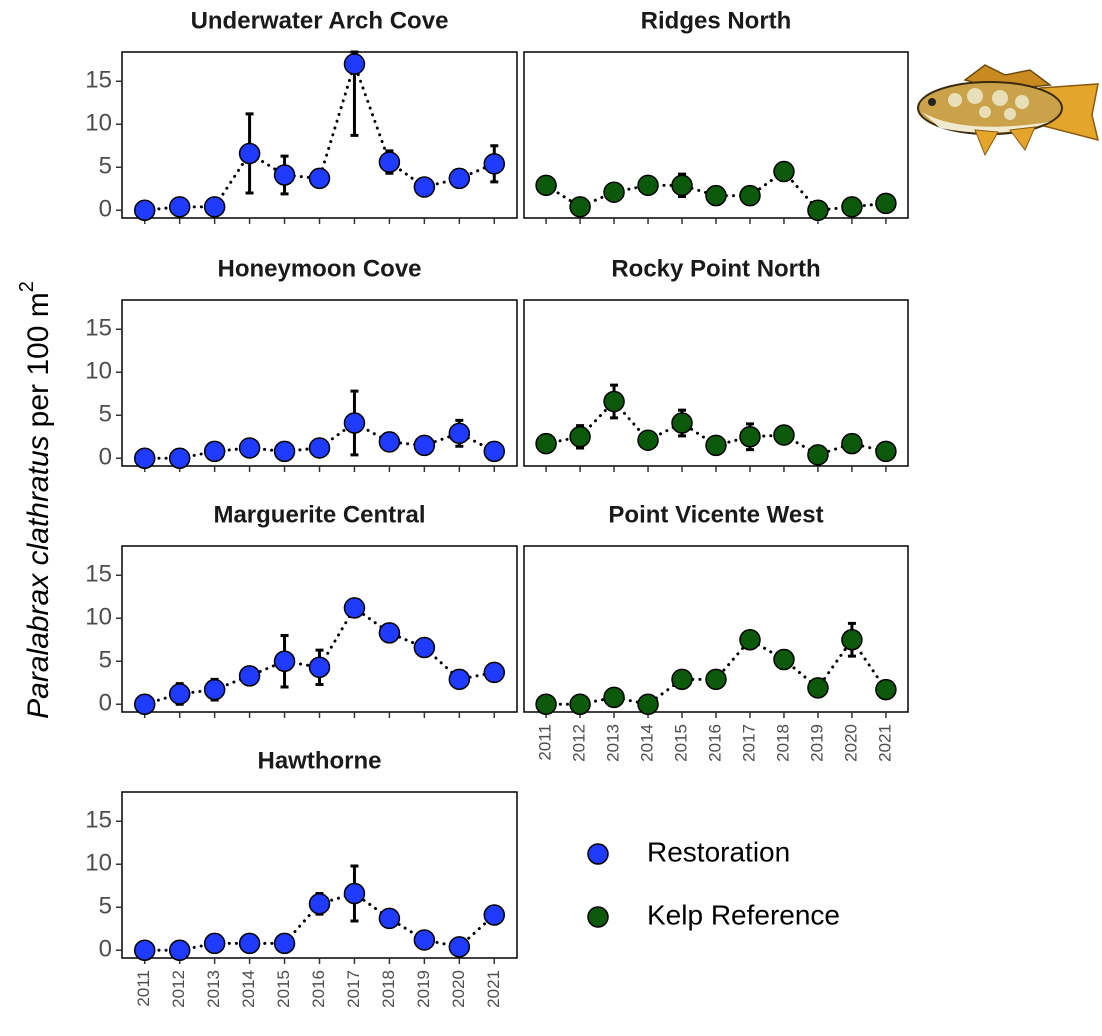 This screenshot has width=1102, height=1036. I want to click on fish-illustration, so click(1008, 110).